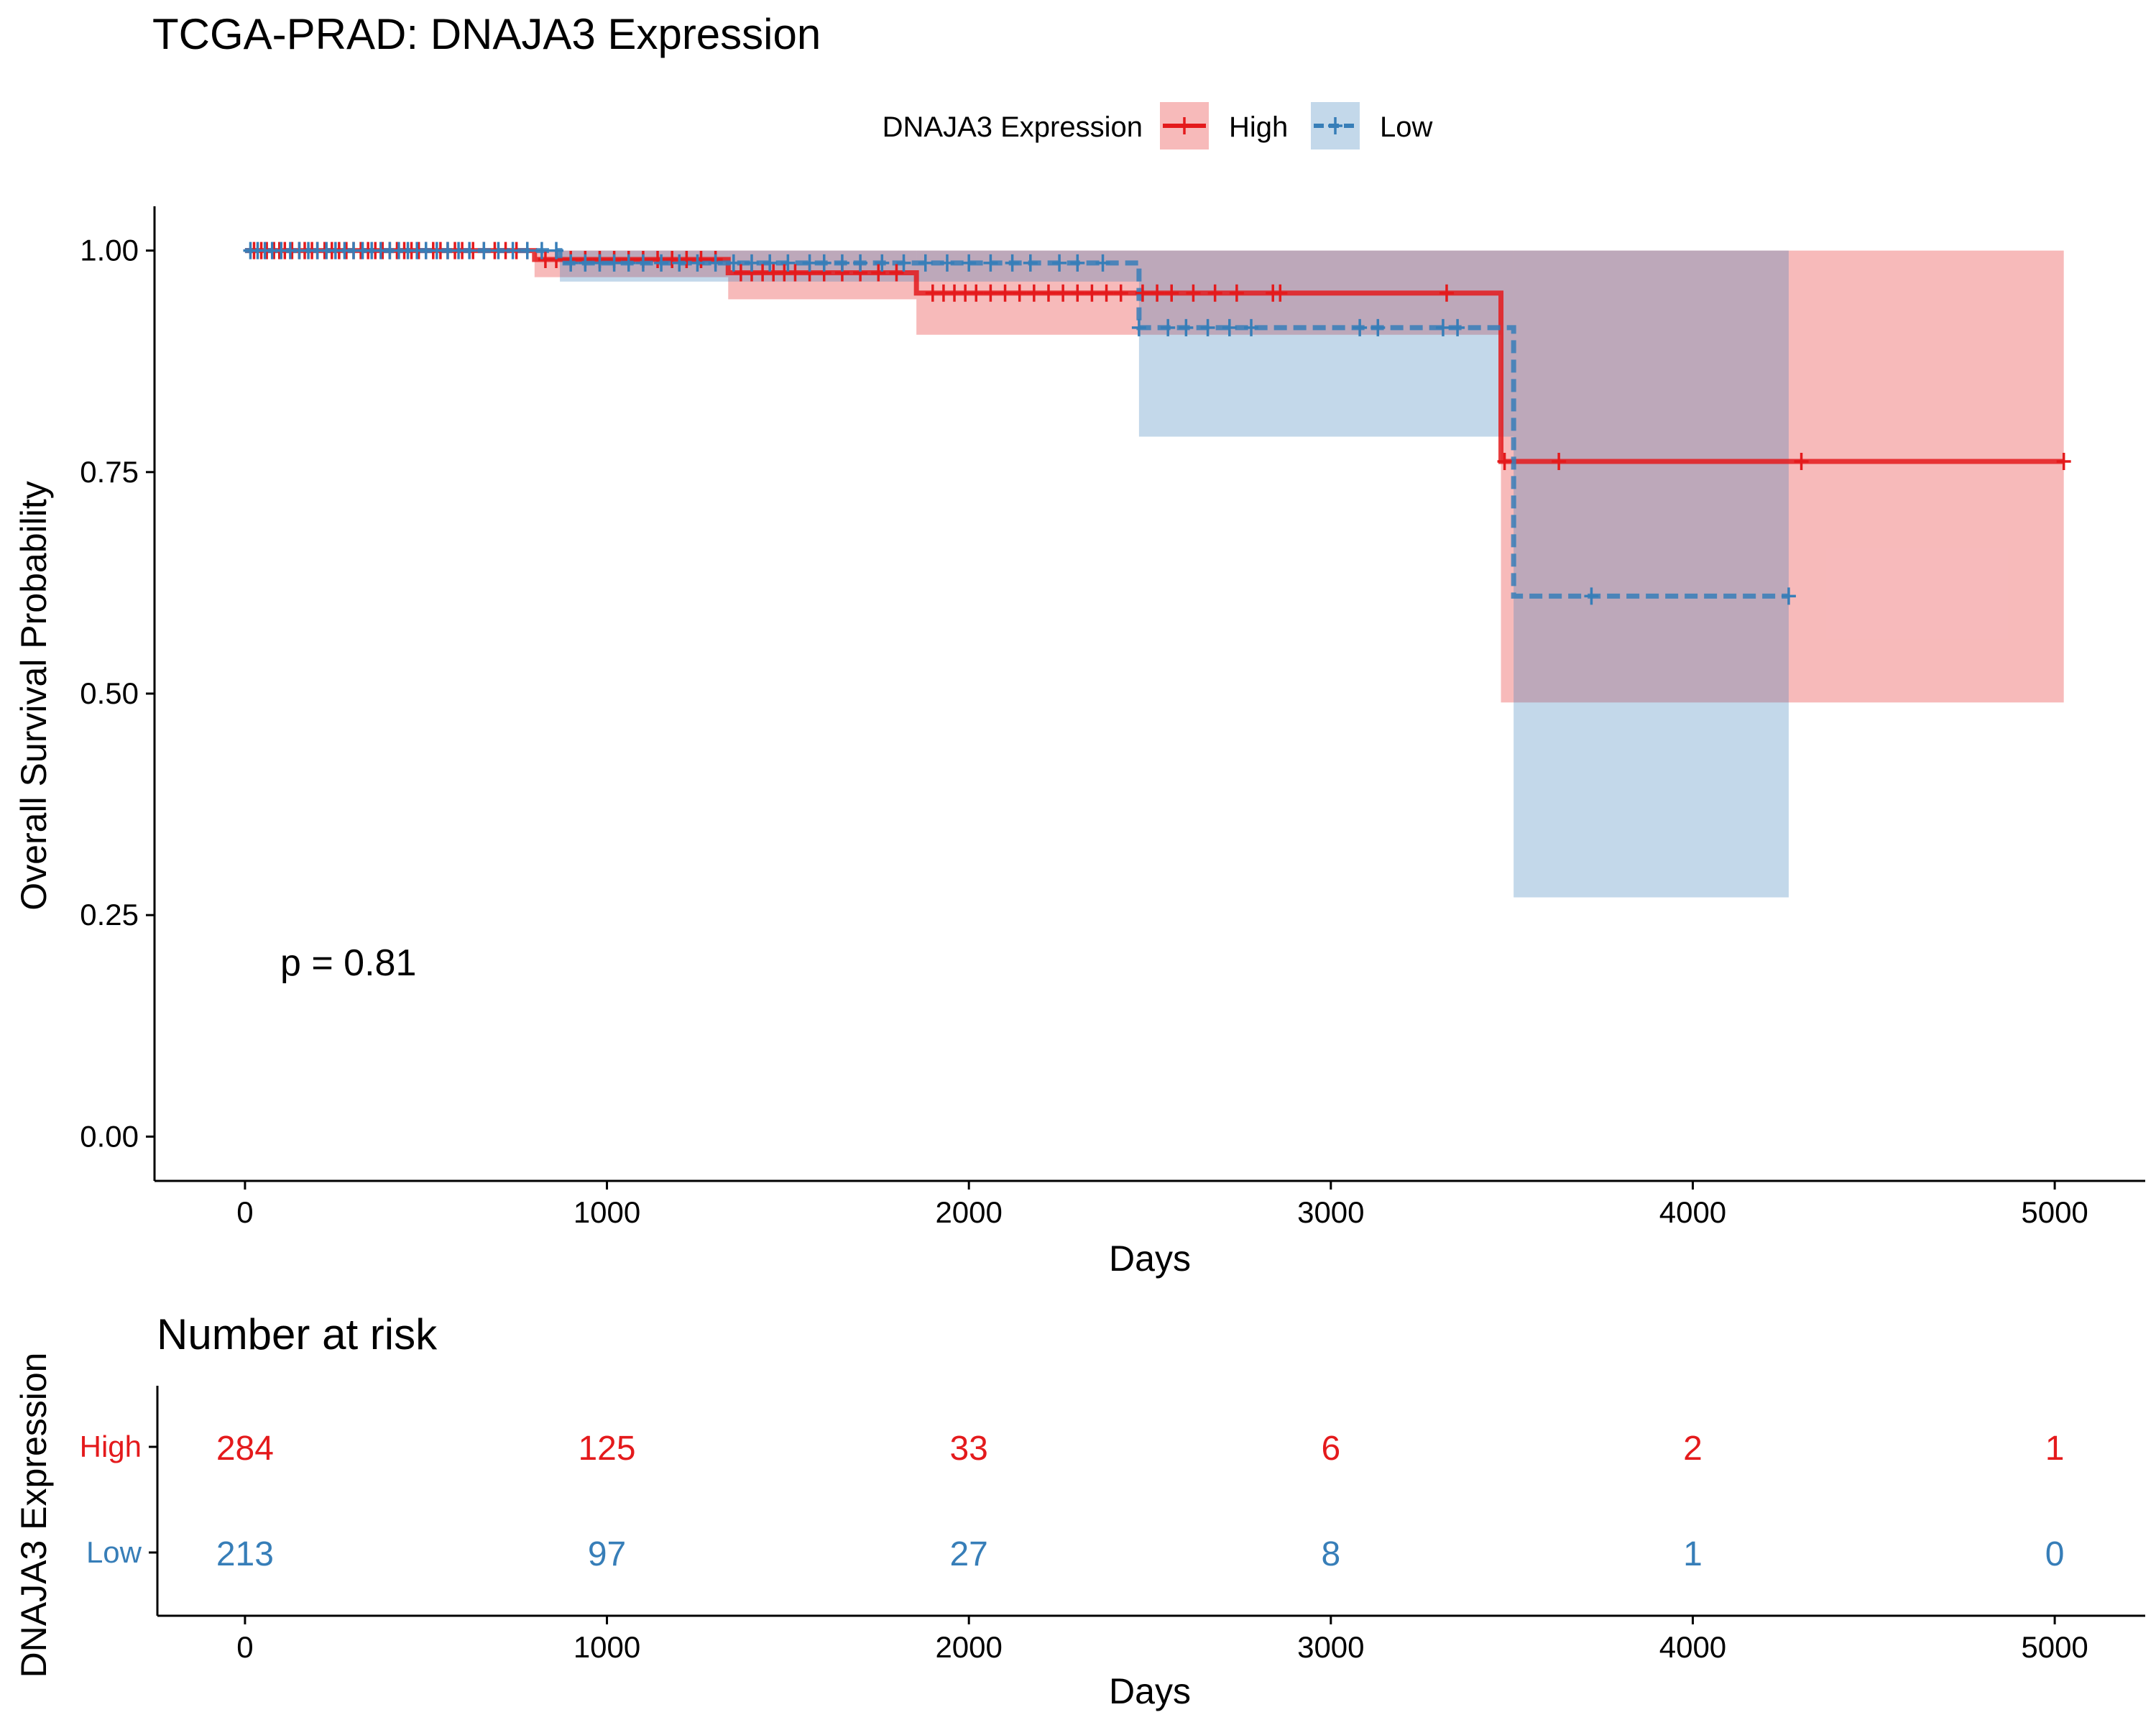 The image size is (2156, 1725). Describe the element at coordinates (1330, 1212) in the screenshot. I see `x-tick-label: 3000` at that location.